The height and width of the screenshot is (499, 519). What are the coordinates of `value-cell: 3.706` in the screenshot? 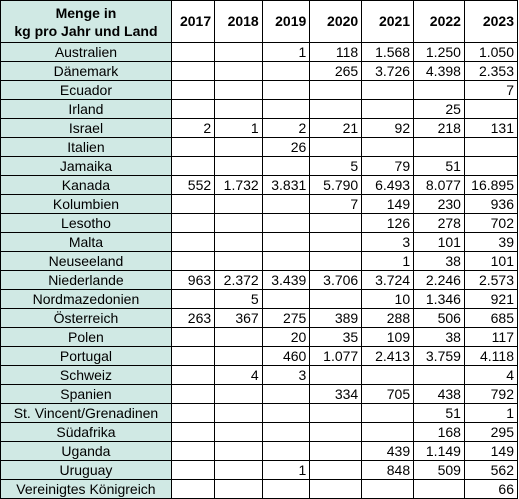 It's located at (336, 280).